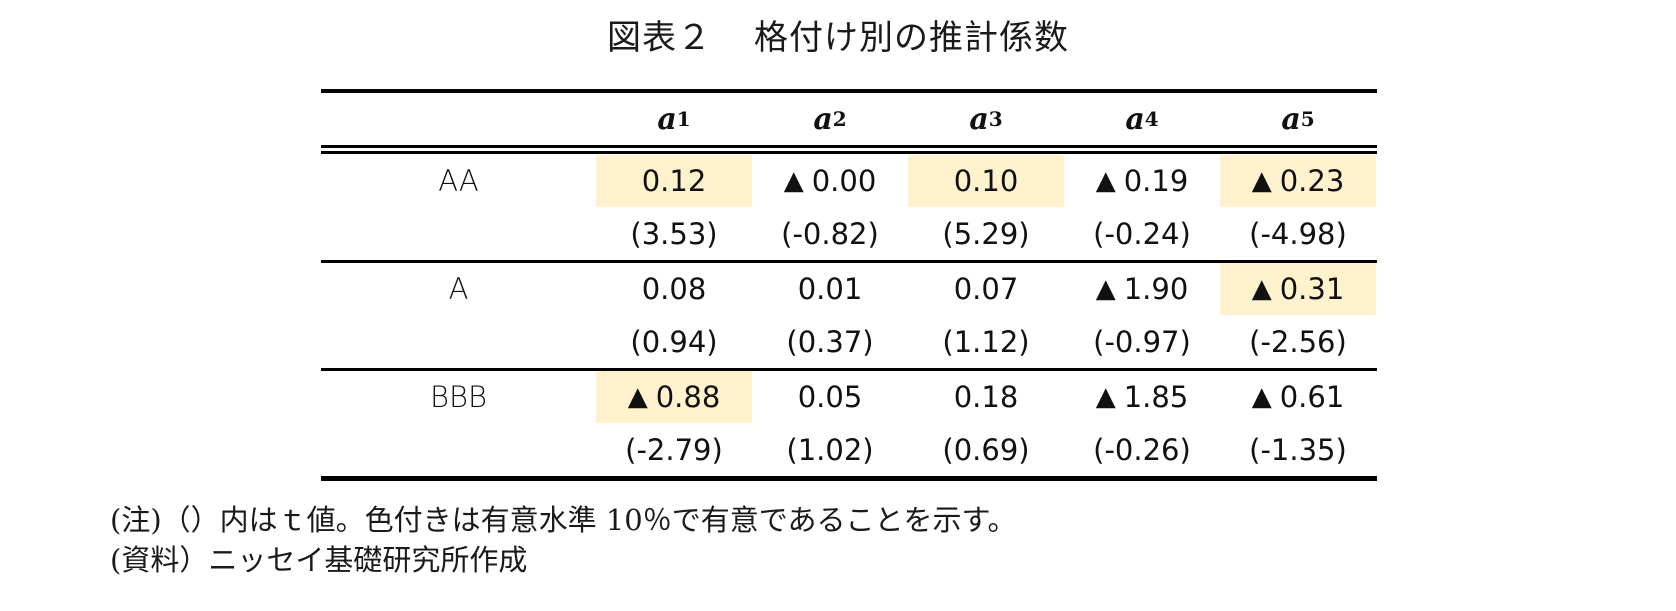 This screenshot has width=1676, height=611. Describe the element at coordinates (1156, 397) in the screenshot. I see `coefficient-value: 1.85` at that location.